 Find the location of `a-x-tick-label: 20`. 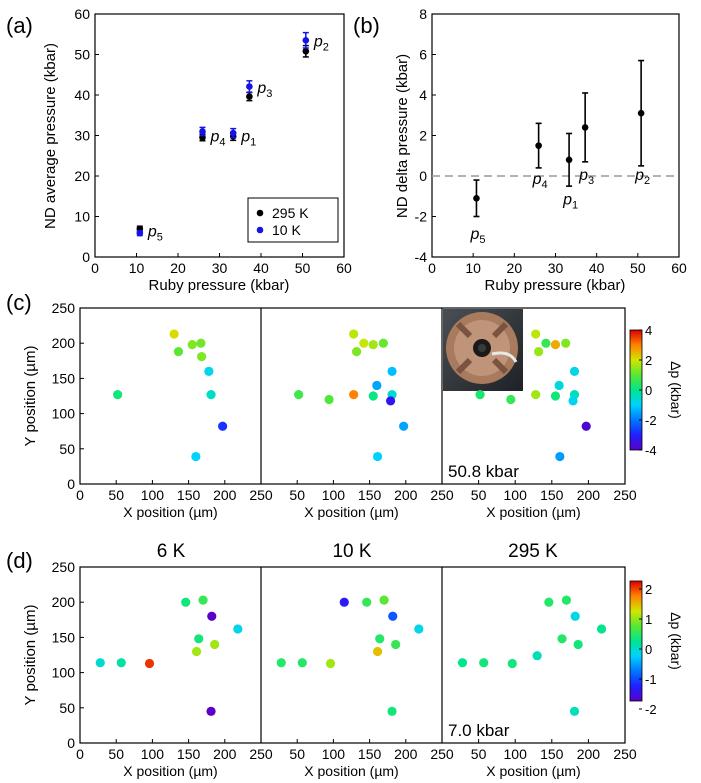

a-x-tick-label: 20 is located at coordinates (178, 268).